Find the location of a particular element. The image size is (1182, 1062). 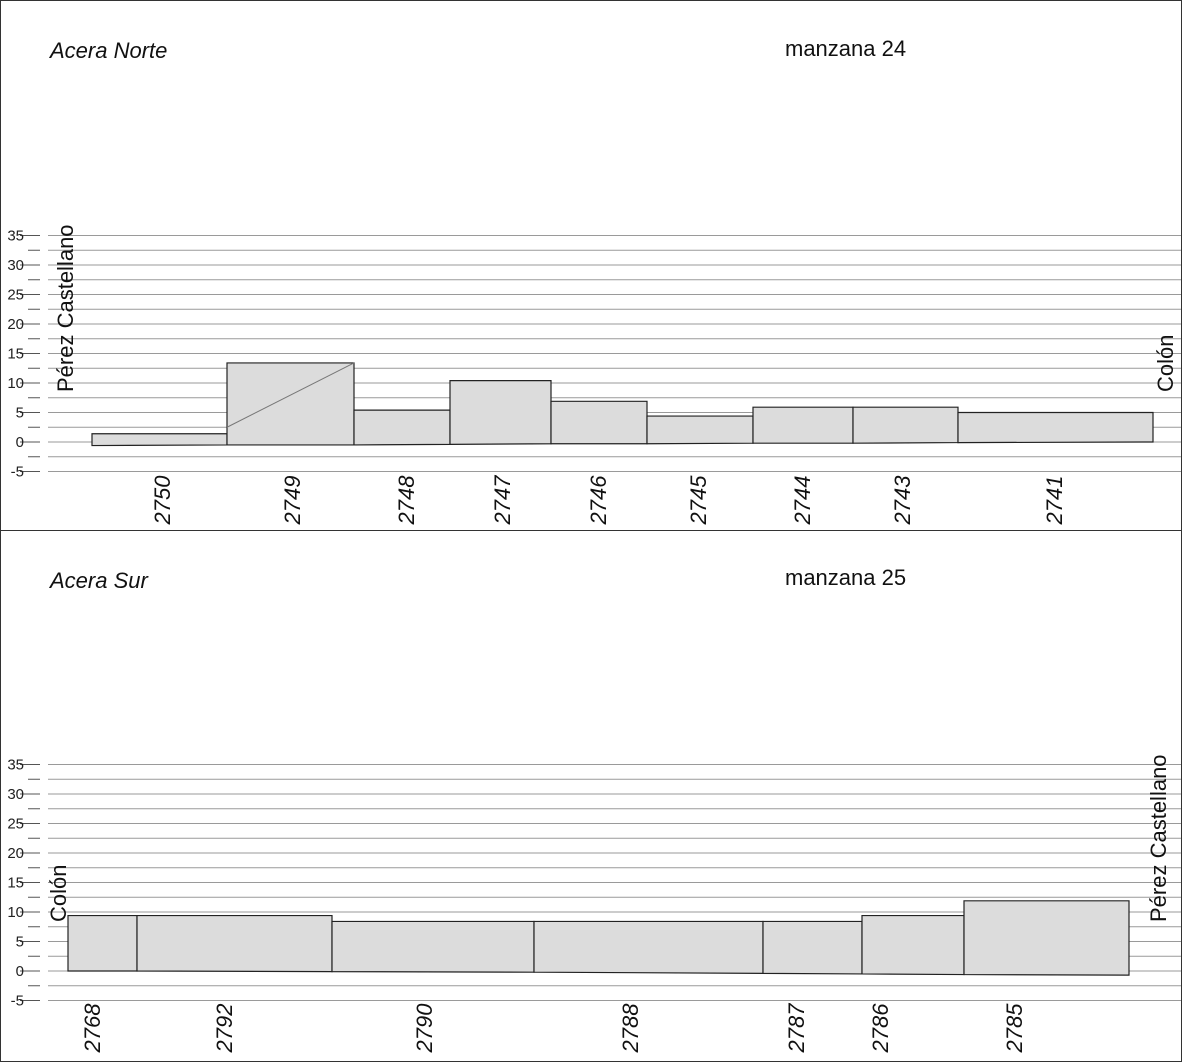

lot-label-2748: 2748 is located at coordinates (406, 500).